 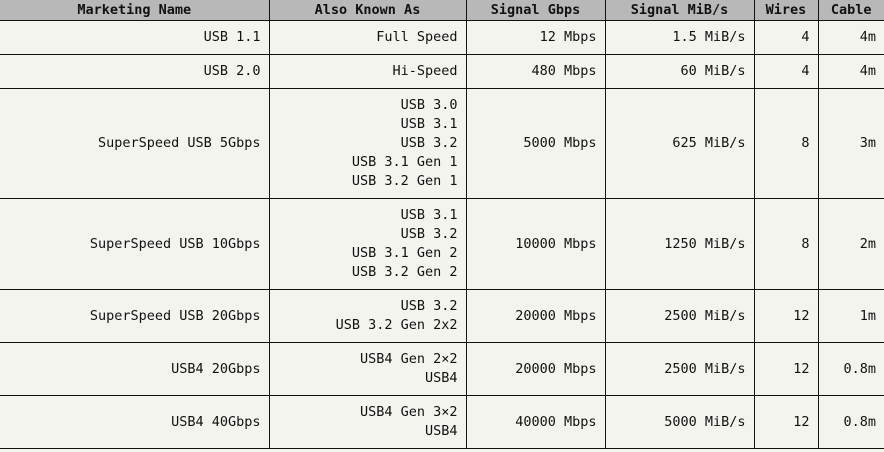 What do you see at coordinates (679, 143) in the screenshot?
I see `cell-signal-mibs: 625 MiB/s` at bounding box center [679, 143].